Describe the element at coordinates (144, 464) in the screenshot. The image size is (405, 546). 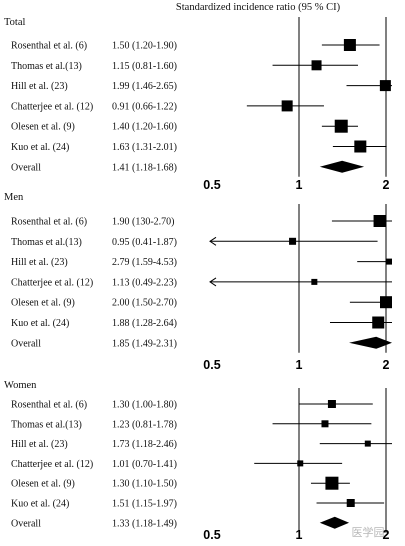
I see `ci-value: 1.01 (0.70-1.41)` at that location.